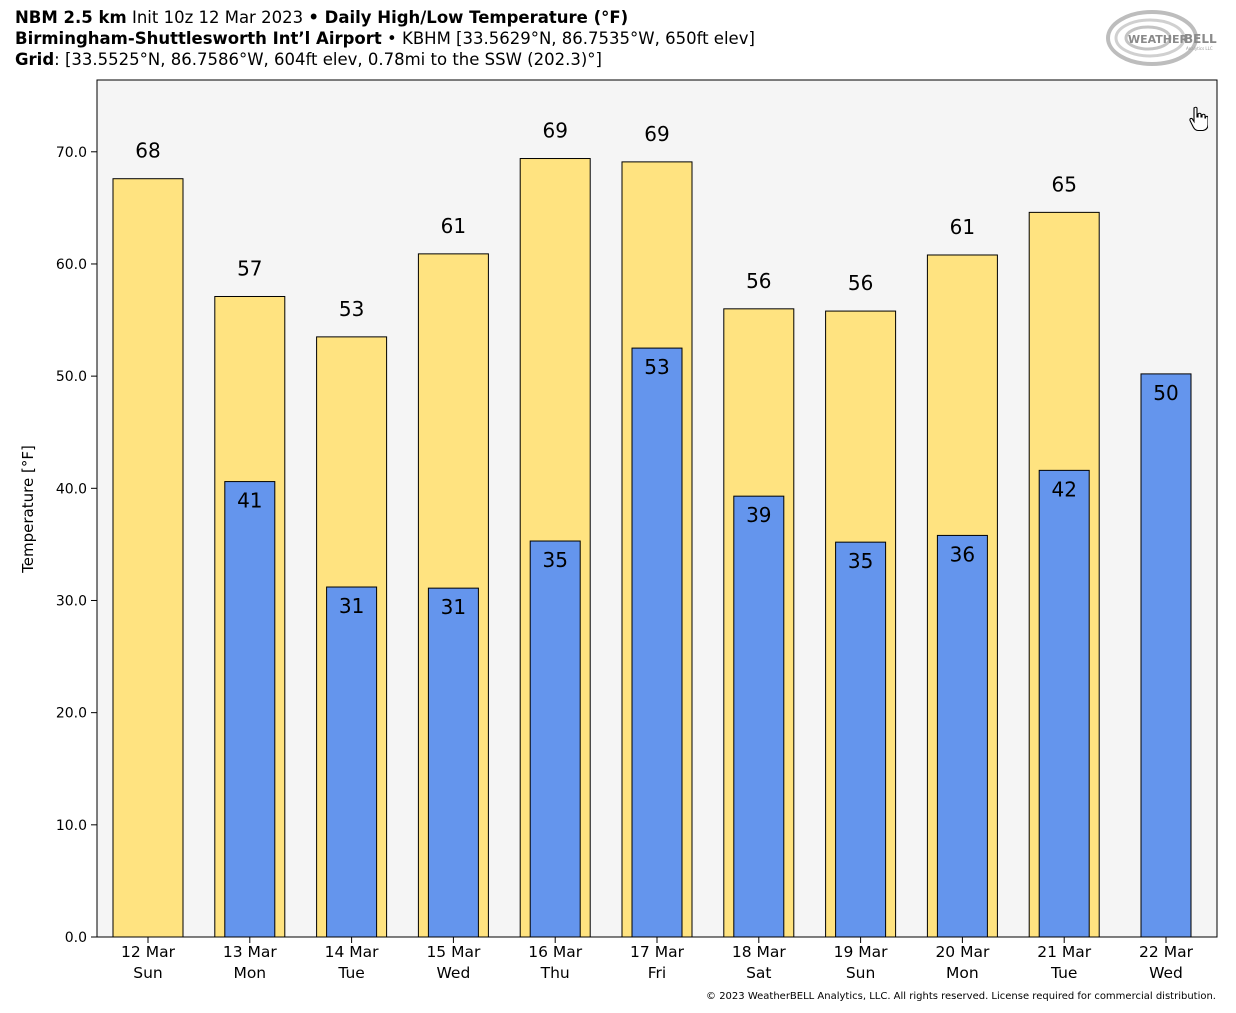  I want to click on y-axis-label: Temperature [°F], so click(28, 509).